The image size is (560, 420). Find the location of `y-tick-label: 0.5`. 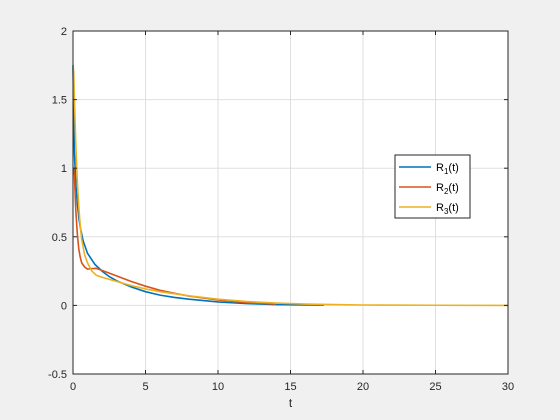

y-tick-label: 0.5 is located at coordinates (59, 238).